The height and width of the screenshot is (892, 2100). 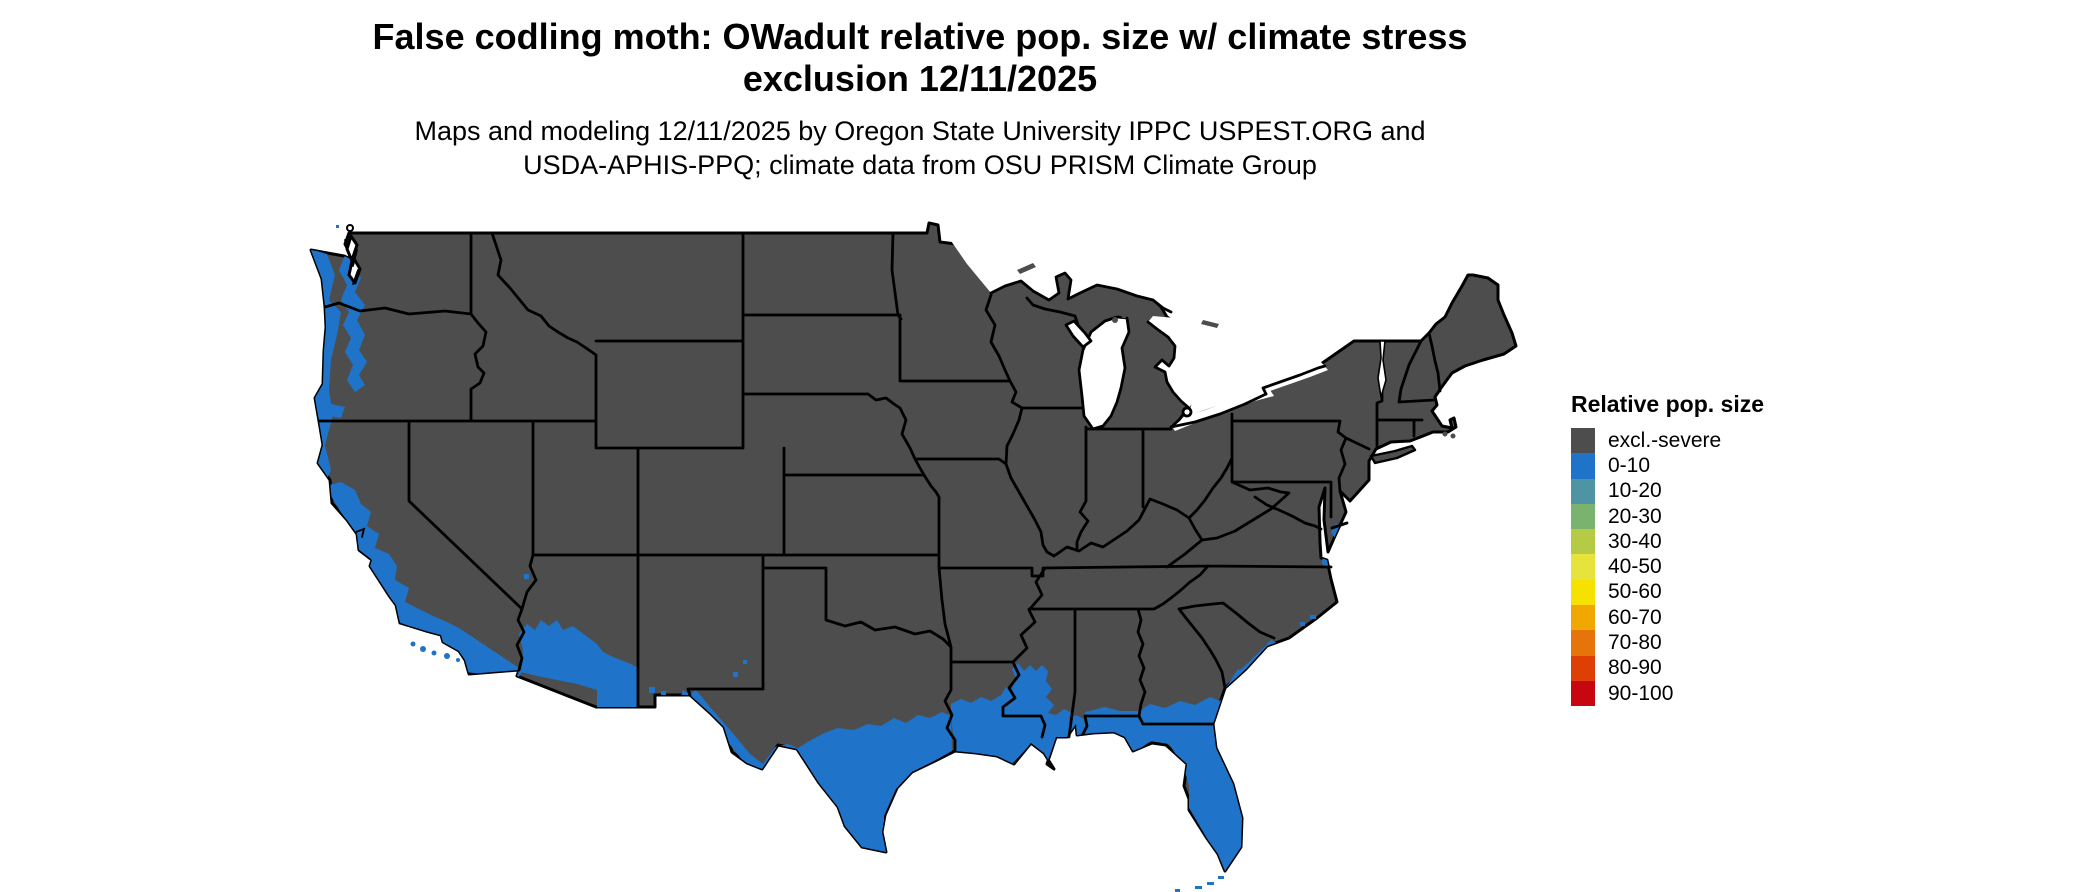 I want to click on lake-superior, so click(x=1065, y=268).